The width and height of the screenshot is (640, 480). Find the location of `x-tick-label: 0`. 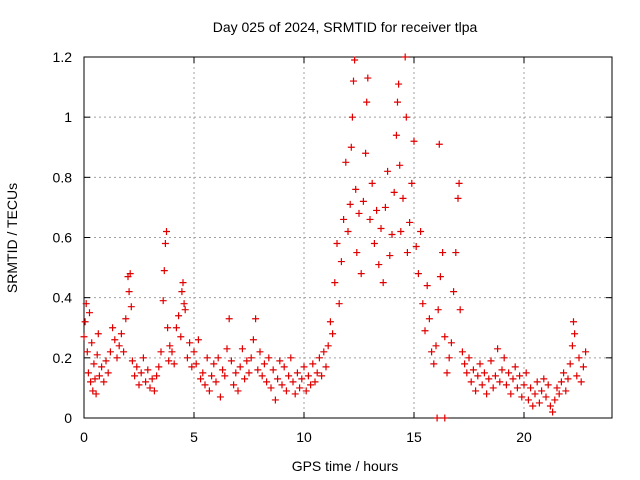

x-tick-label: 0 is located at coordinates (84, 437).